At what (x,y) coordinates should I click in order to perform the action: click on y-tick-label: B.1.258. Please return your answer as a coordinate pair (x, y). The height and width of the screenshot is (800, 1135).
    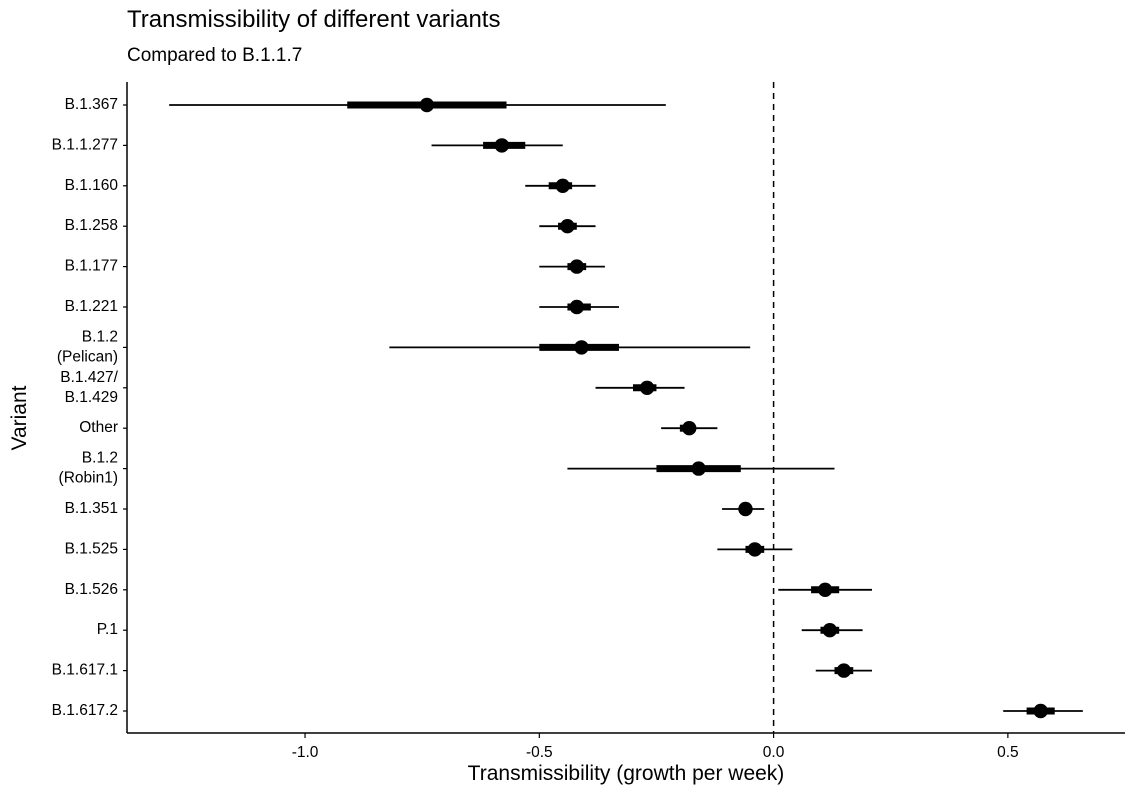
    Looking at the image, I should click on (91, 225).